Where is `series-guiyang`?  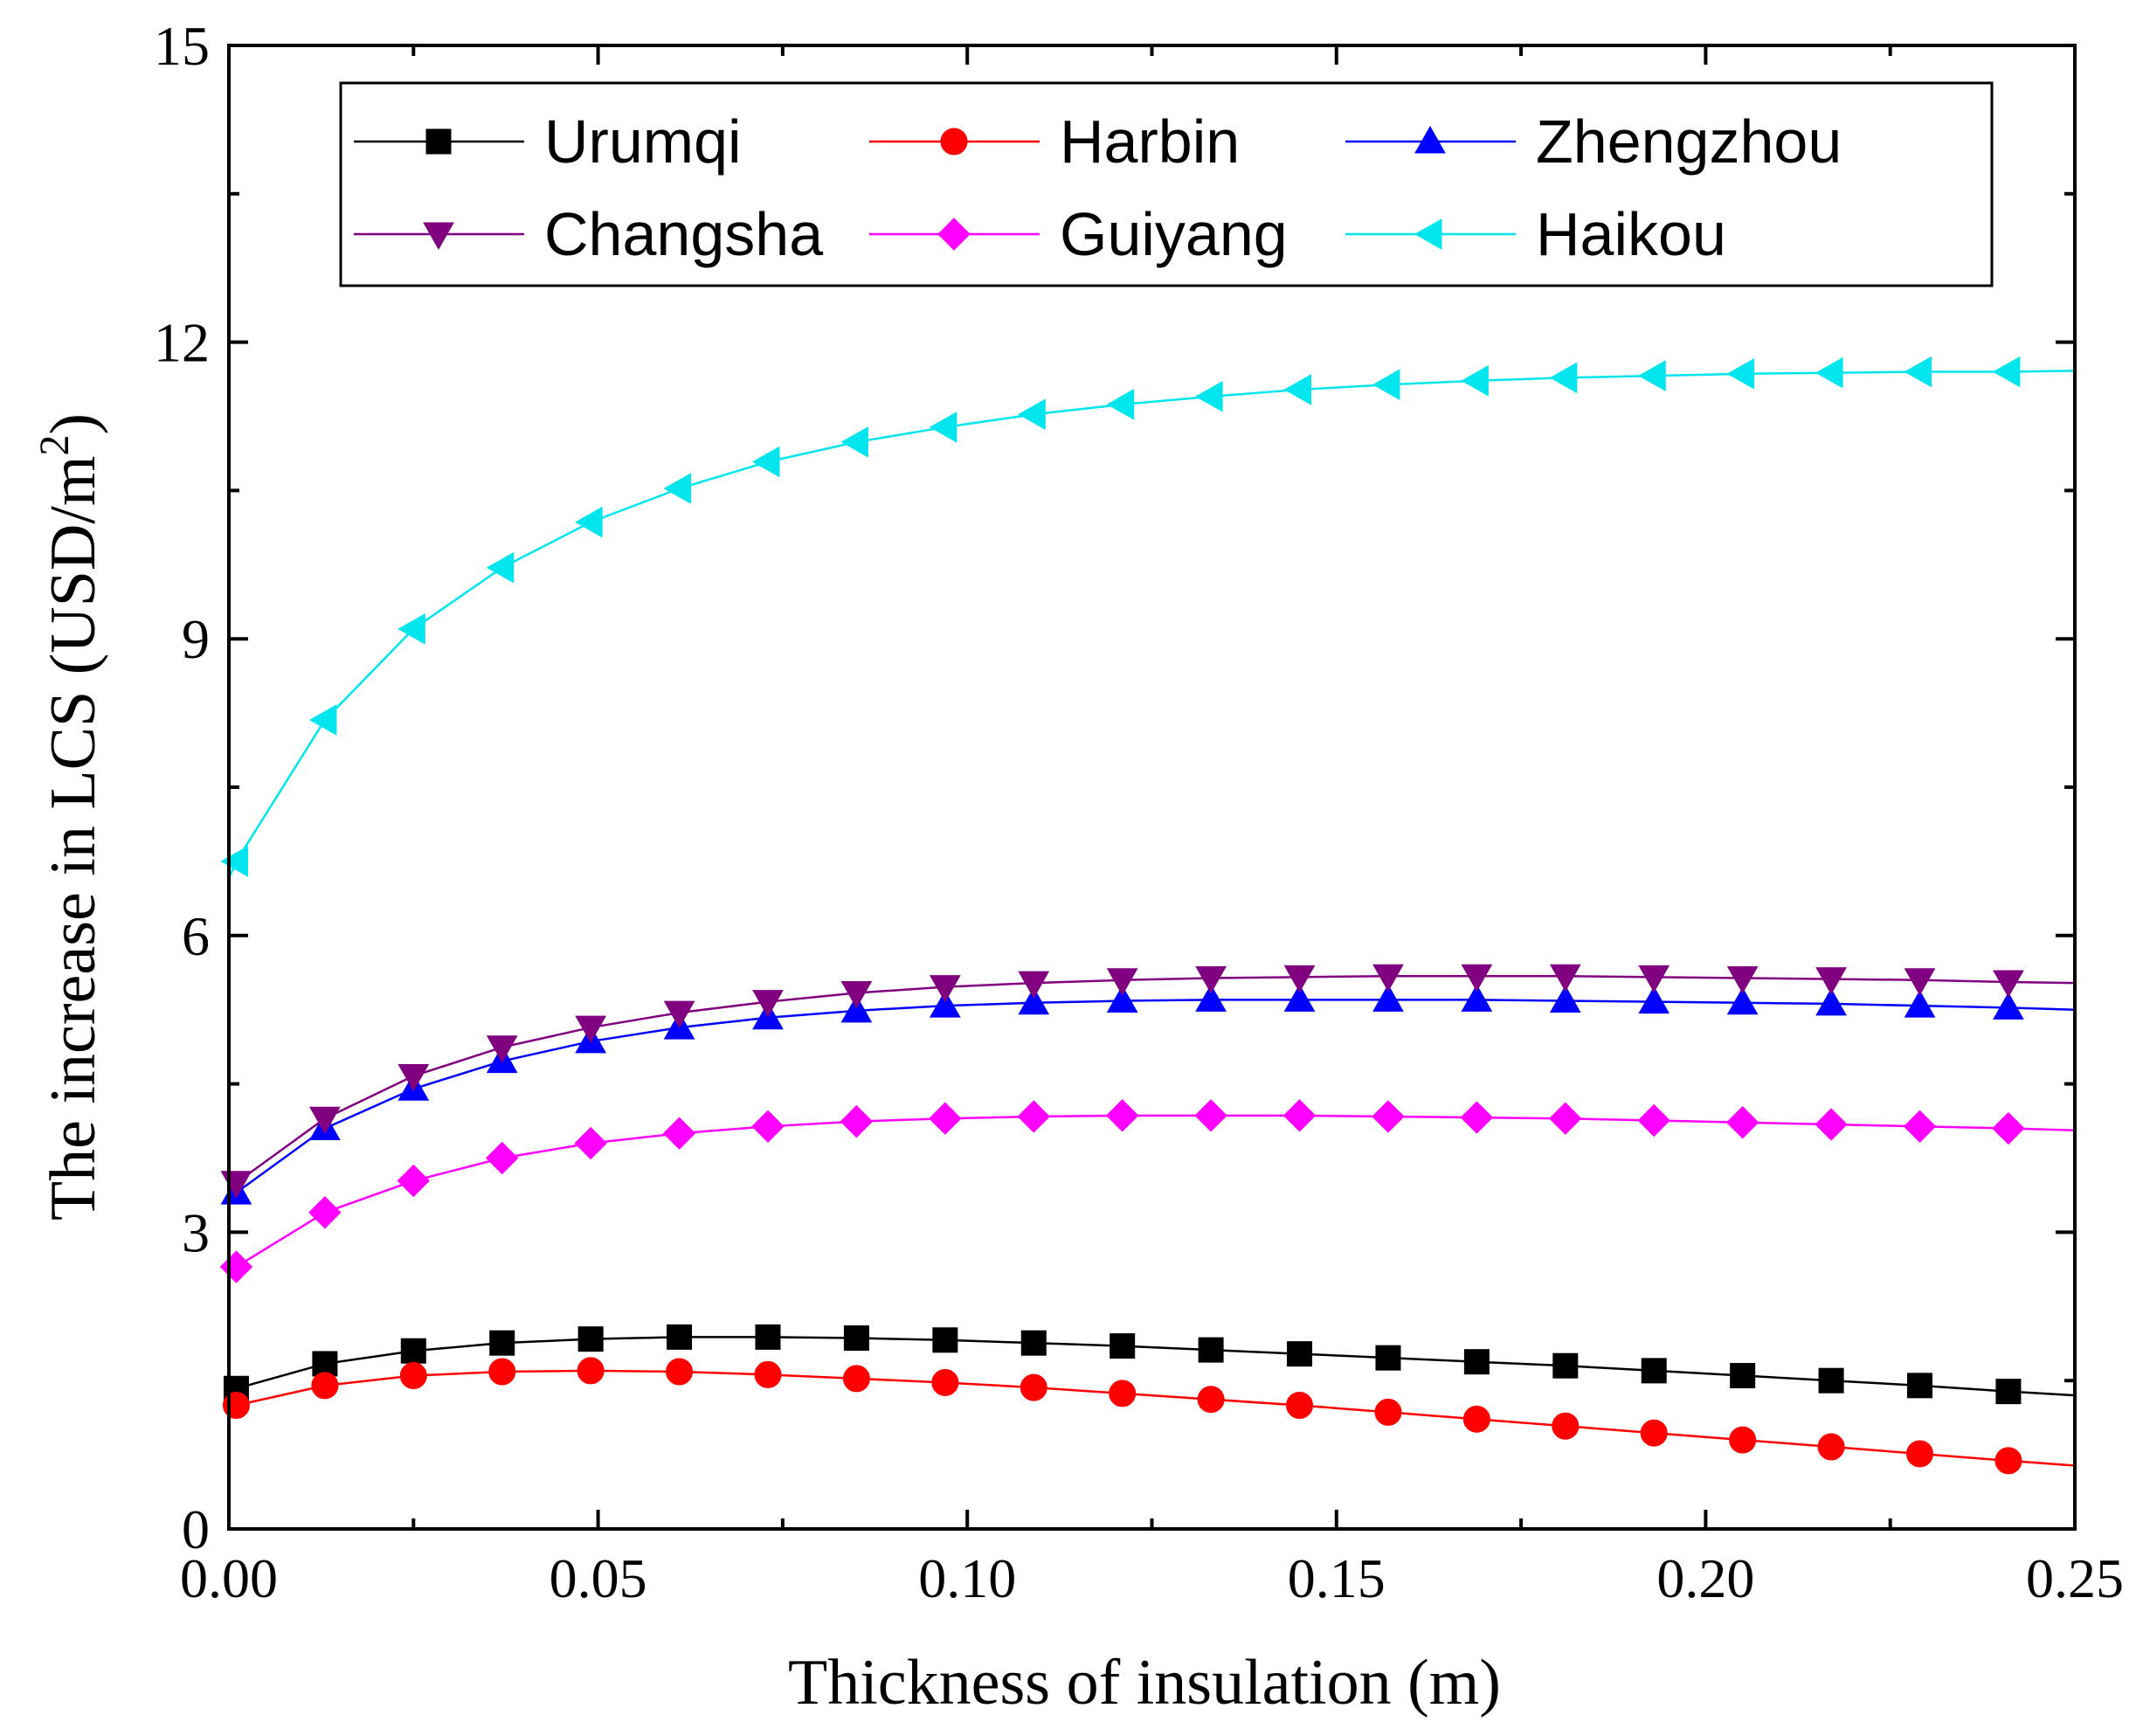
series-guiyang is located at coordinates (1147, 1191).